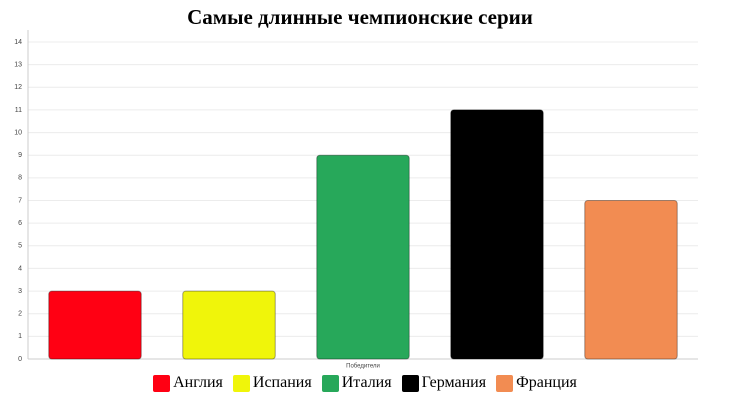 The image size is (730, 403). What do you see at coordinates (20, 155) in the screenshot?
I see `y-tick-label: 9` at bounding box center [20, 155].